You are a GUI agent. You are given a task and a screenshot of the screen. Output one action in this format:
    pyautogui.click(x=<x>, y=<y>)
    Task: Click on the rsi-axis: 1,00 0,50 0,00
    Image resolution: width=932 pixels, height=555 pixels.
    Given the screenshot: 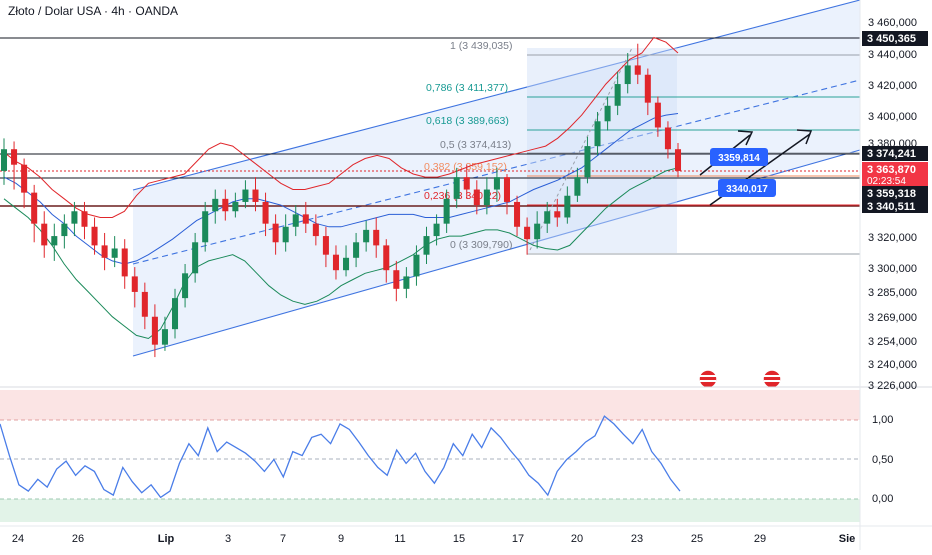 What is the action you would take?
    pyautogui.click(x=882, y=459)
    